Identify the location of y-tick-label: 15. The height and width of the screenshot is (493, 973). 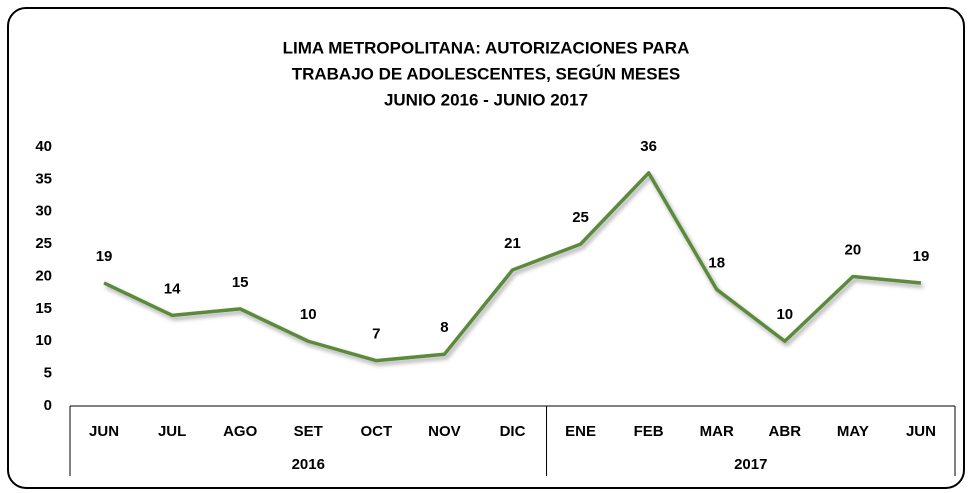
(43, 308).